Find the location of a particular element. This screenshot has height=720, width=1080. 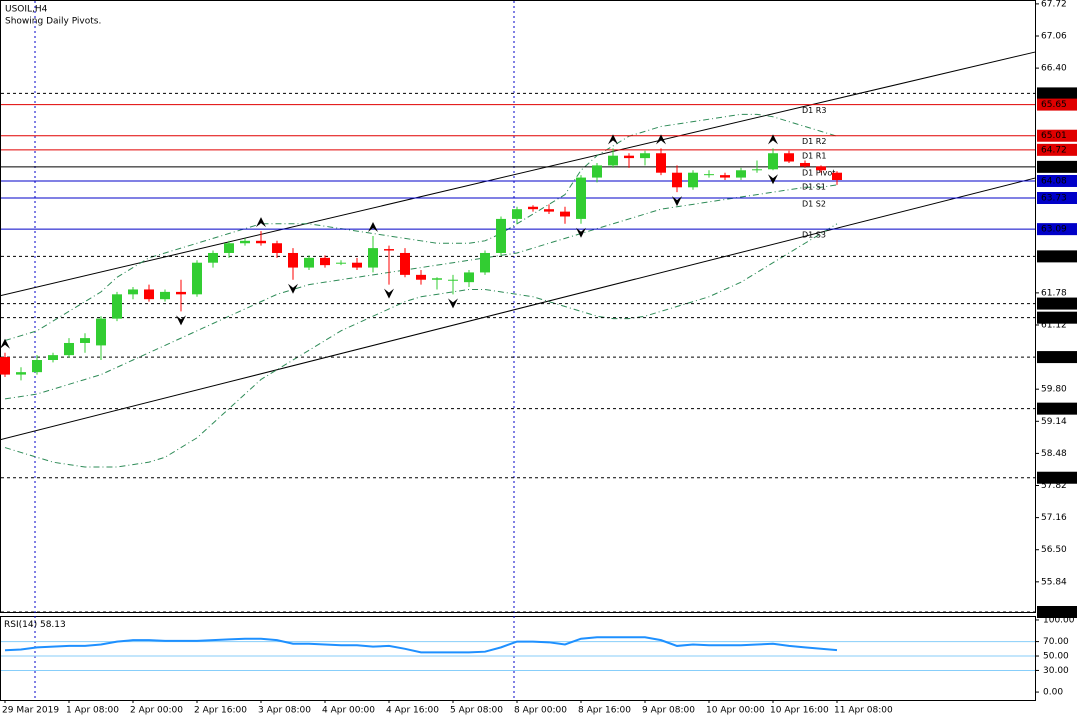

x-tick-label: 2 Apr 00:00 is located at coordinates (156, 711).